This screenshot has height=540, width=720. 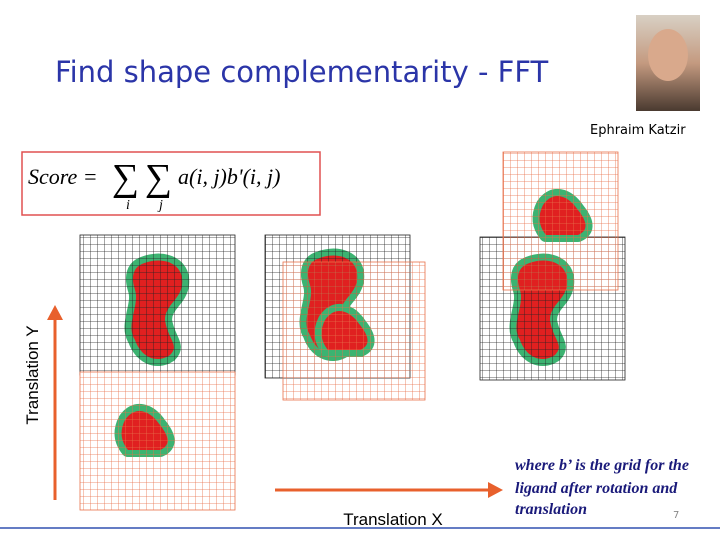 What do you see at coordinates (638, 130) in the screenshot?
I see `photo-caption: Ephraim Katzir` at bounding box center [638, 130].